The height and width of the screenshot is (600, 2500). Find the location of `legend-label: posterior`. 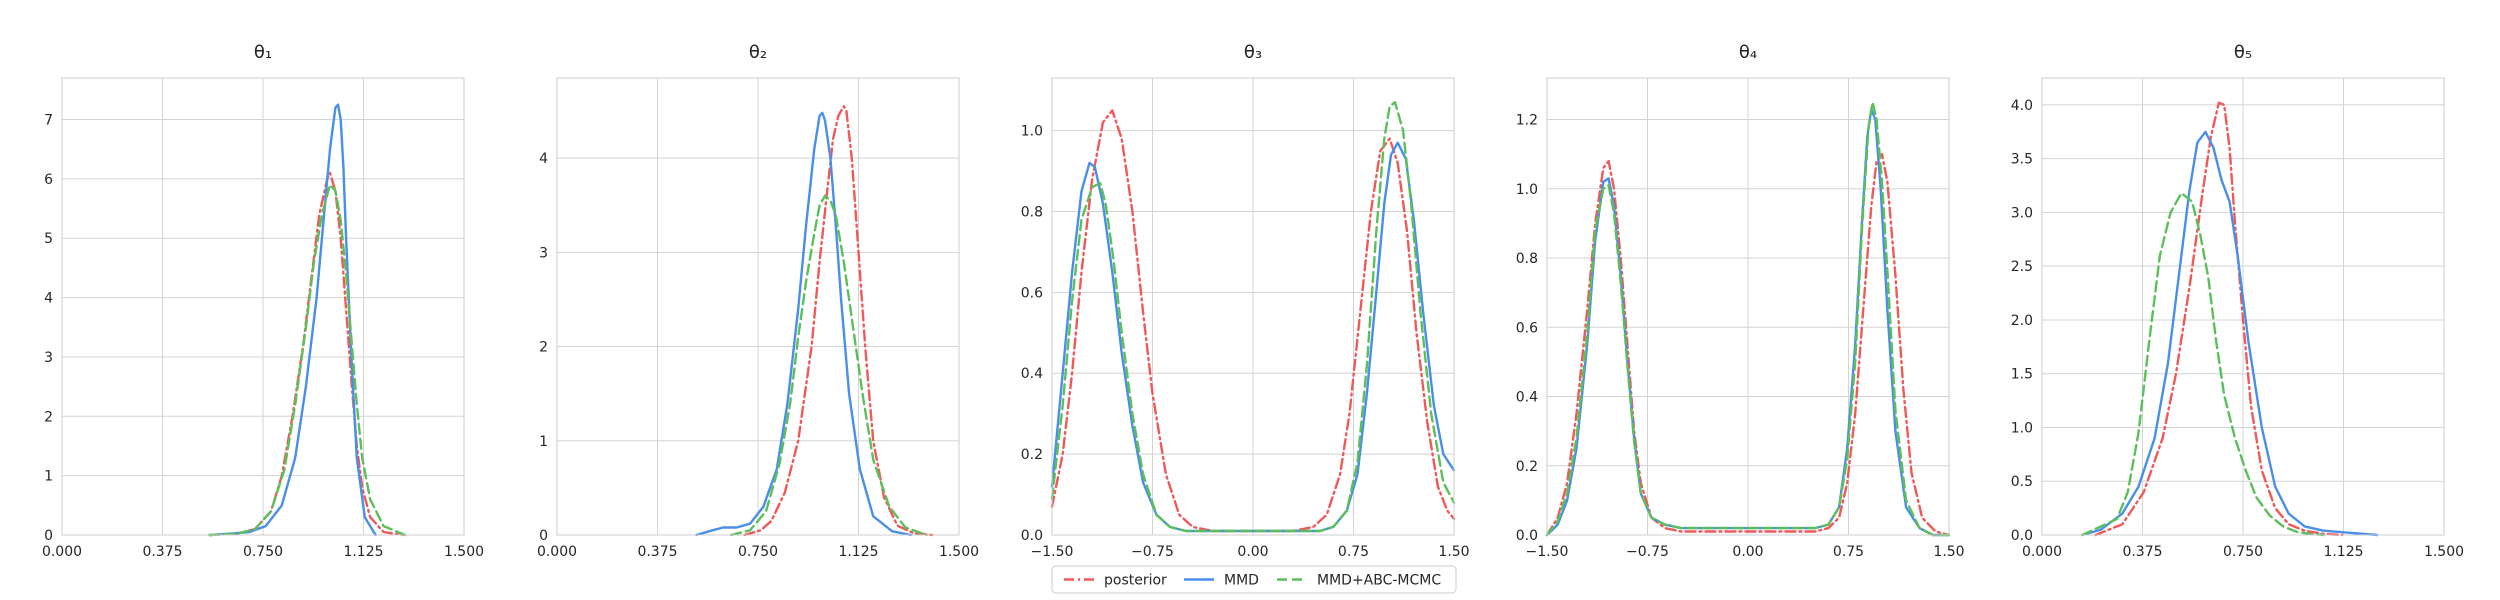

legend-label: posterior is located at coordinates (1135, 581).